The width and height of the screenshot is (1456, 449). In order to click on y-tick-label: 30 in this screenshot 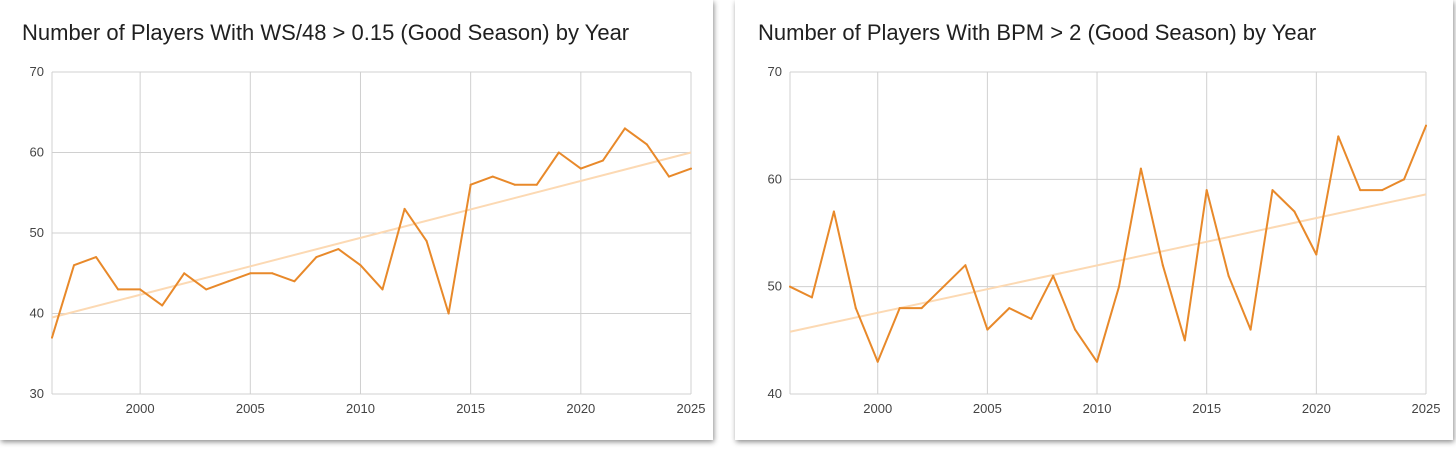, I will do `click(37, 393)`.